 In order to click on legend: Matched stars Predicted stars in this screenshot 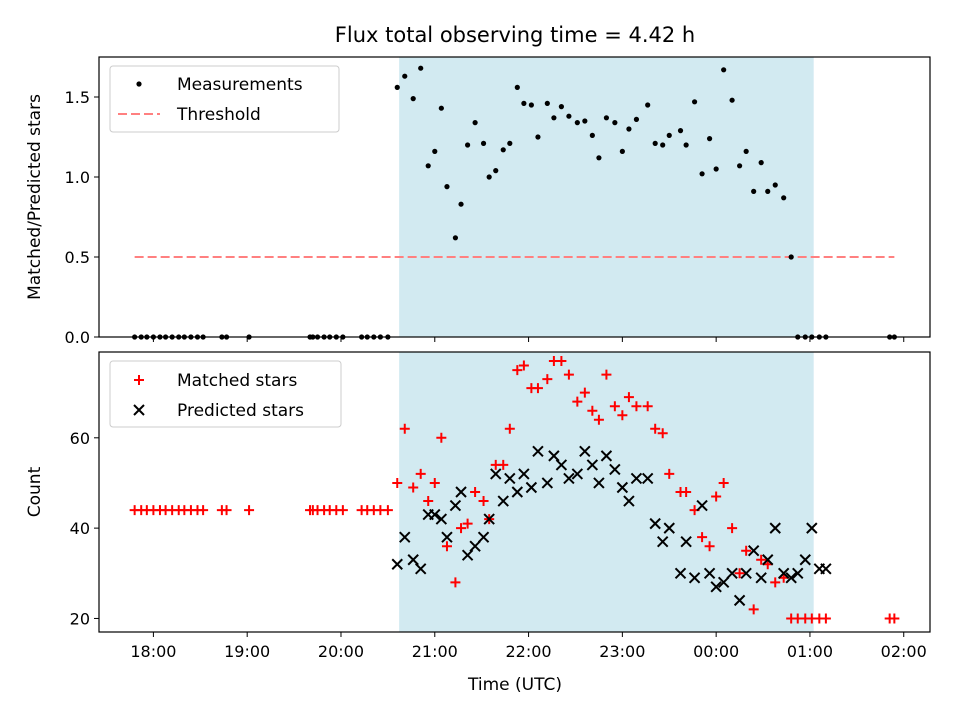, I will do `click(225, 394)`.